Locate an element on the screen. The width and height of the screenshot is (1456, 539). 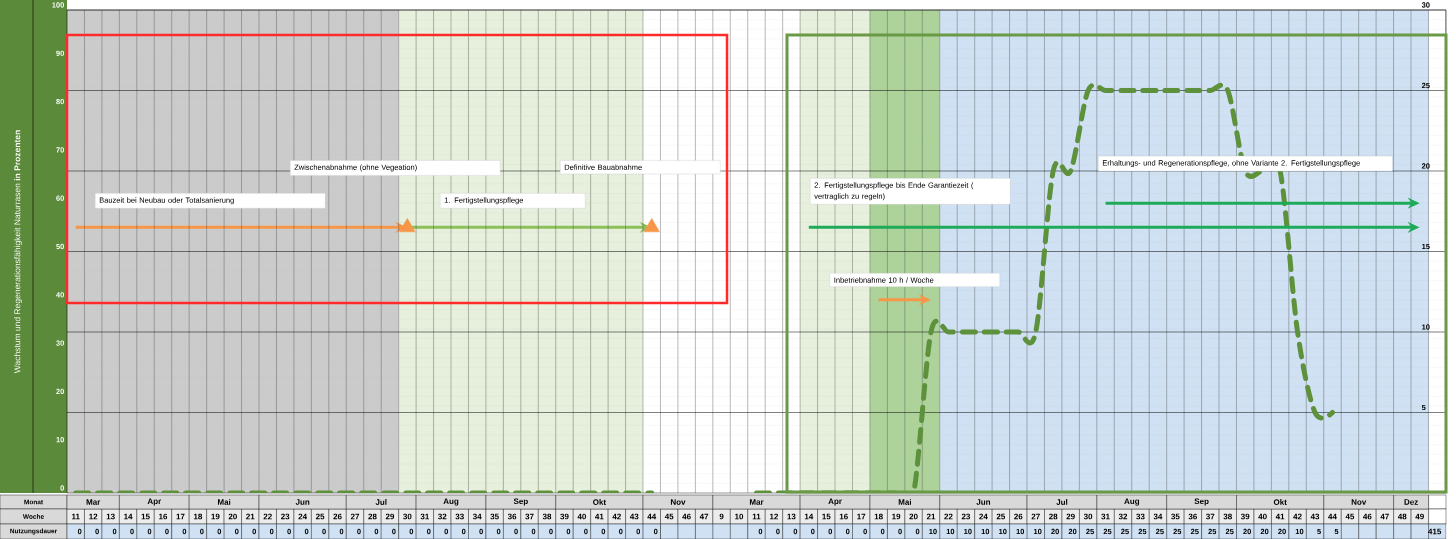
x-tick-label: 9 is located at coordinates (721, 516).